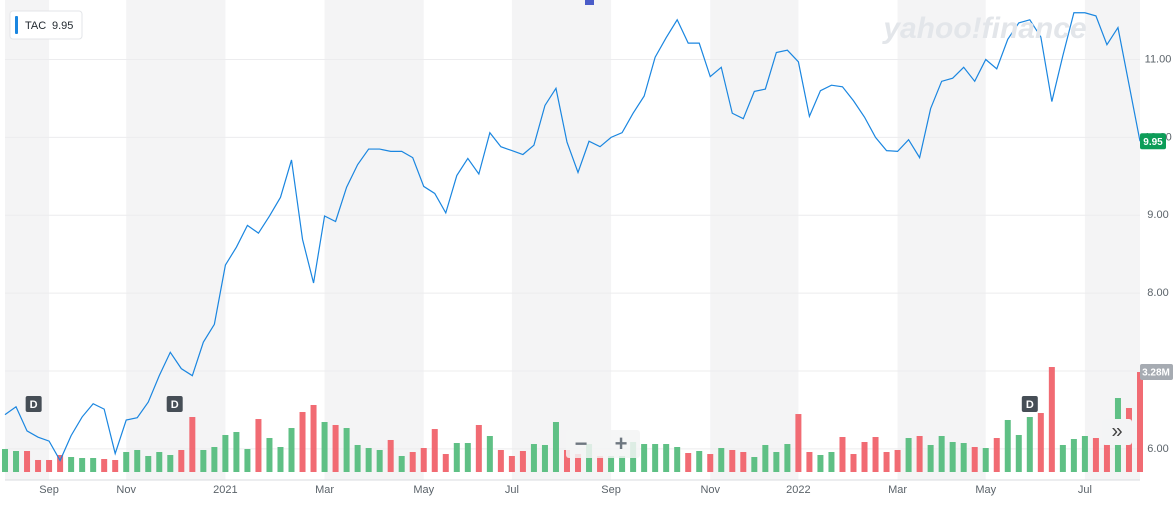  Describe the element at coordinates (225, 490) in the screenshot. I see `x-tick-label: 2021` at that location.